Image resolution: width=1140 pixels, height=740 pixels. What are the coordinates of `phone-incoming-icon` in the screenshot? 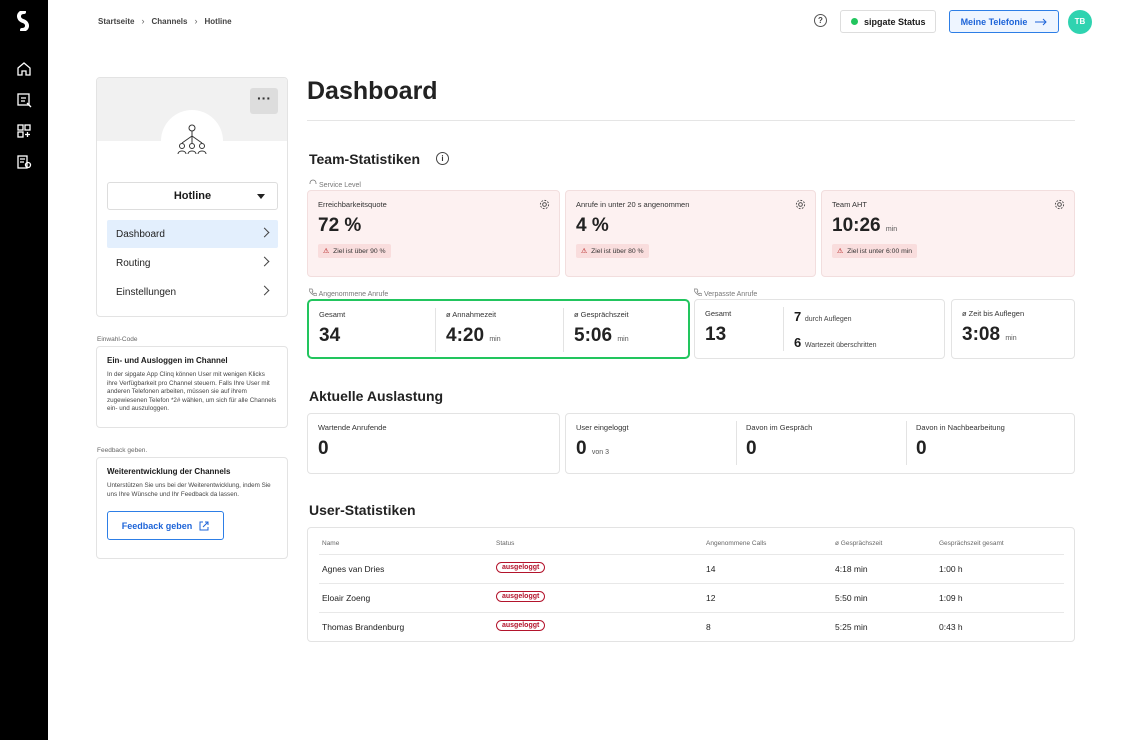 It's located at (313, 292).